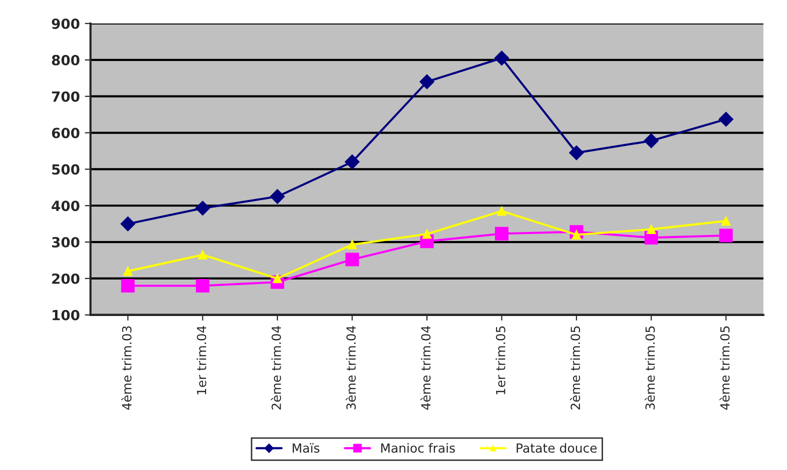 This screenshot has height=470, width=787. Describe the element at coordinates (66, 278) in the screenshot. I see `y-tick-label: 200` at that location.